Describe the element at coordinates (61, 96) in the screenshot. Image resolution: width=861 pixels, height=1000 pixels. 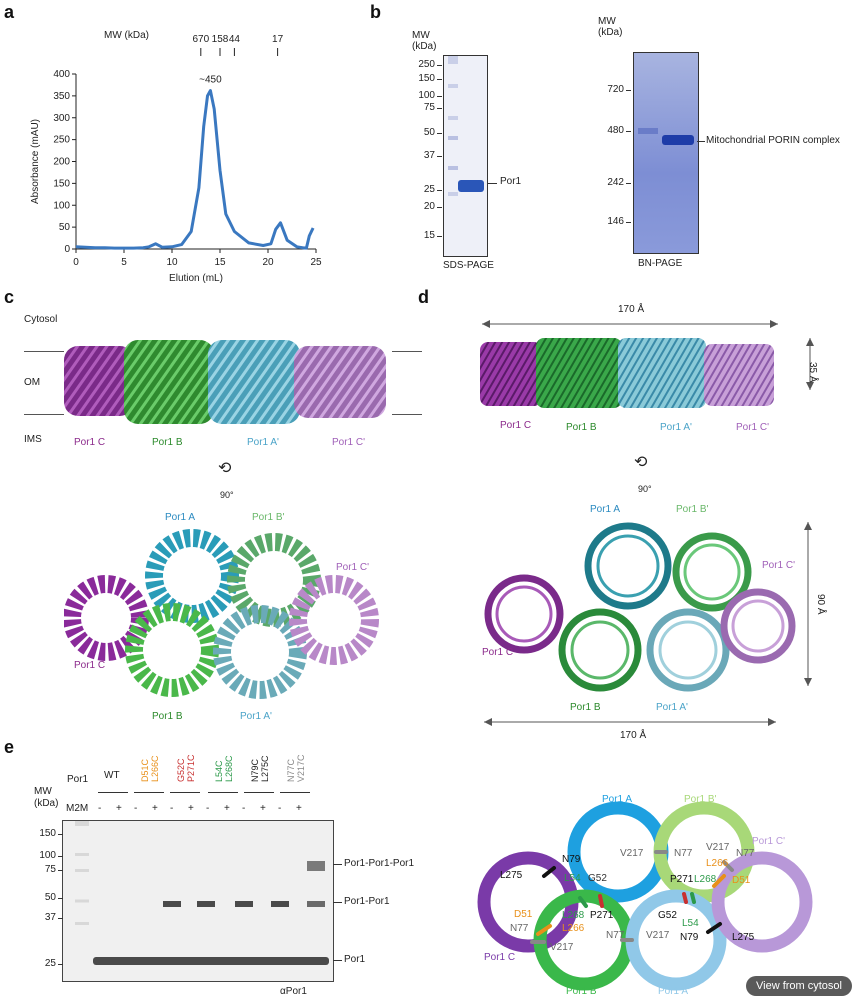
I see `y-tick-label: 350` at that location.